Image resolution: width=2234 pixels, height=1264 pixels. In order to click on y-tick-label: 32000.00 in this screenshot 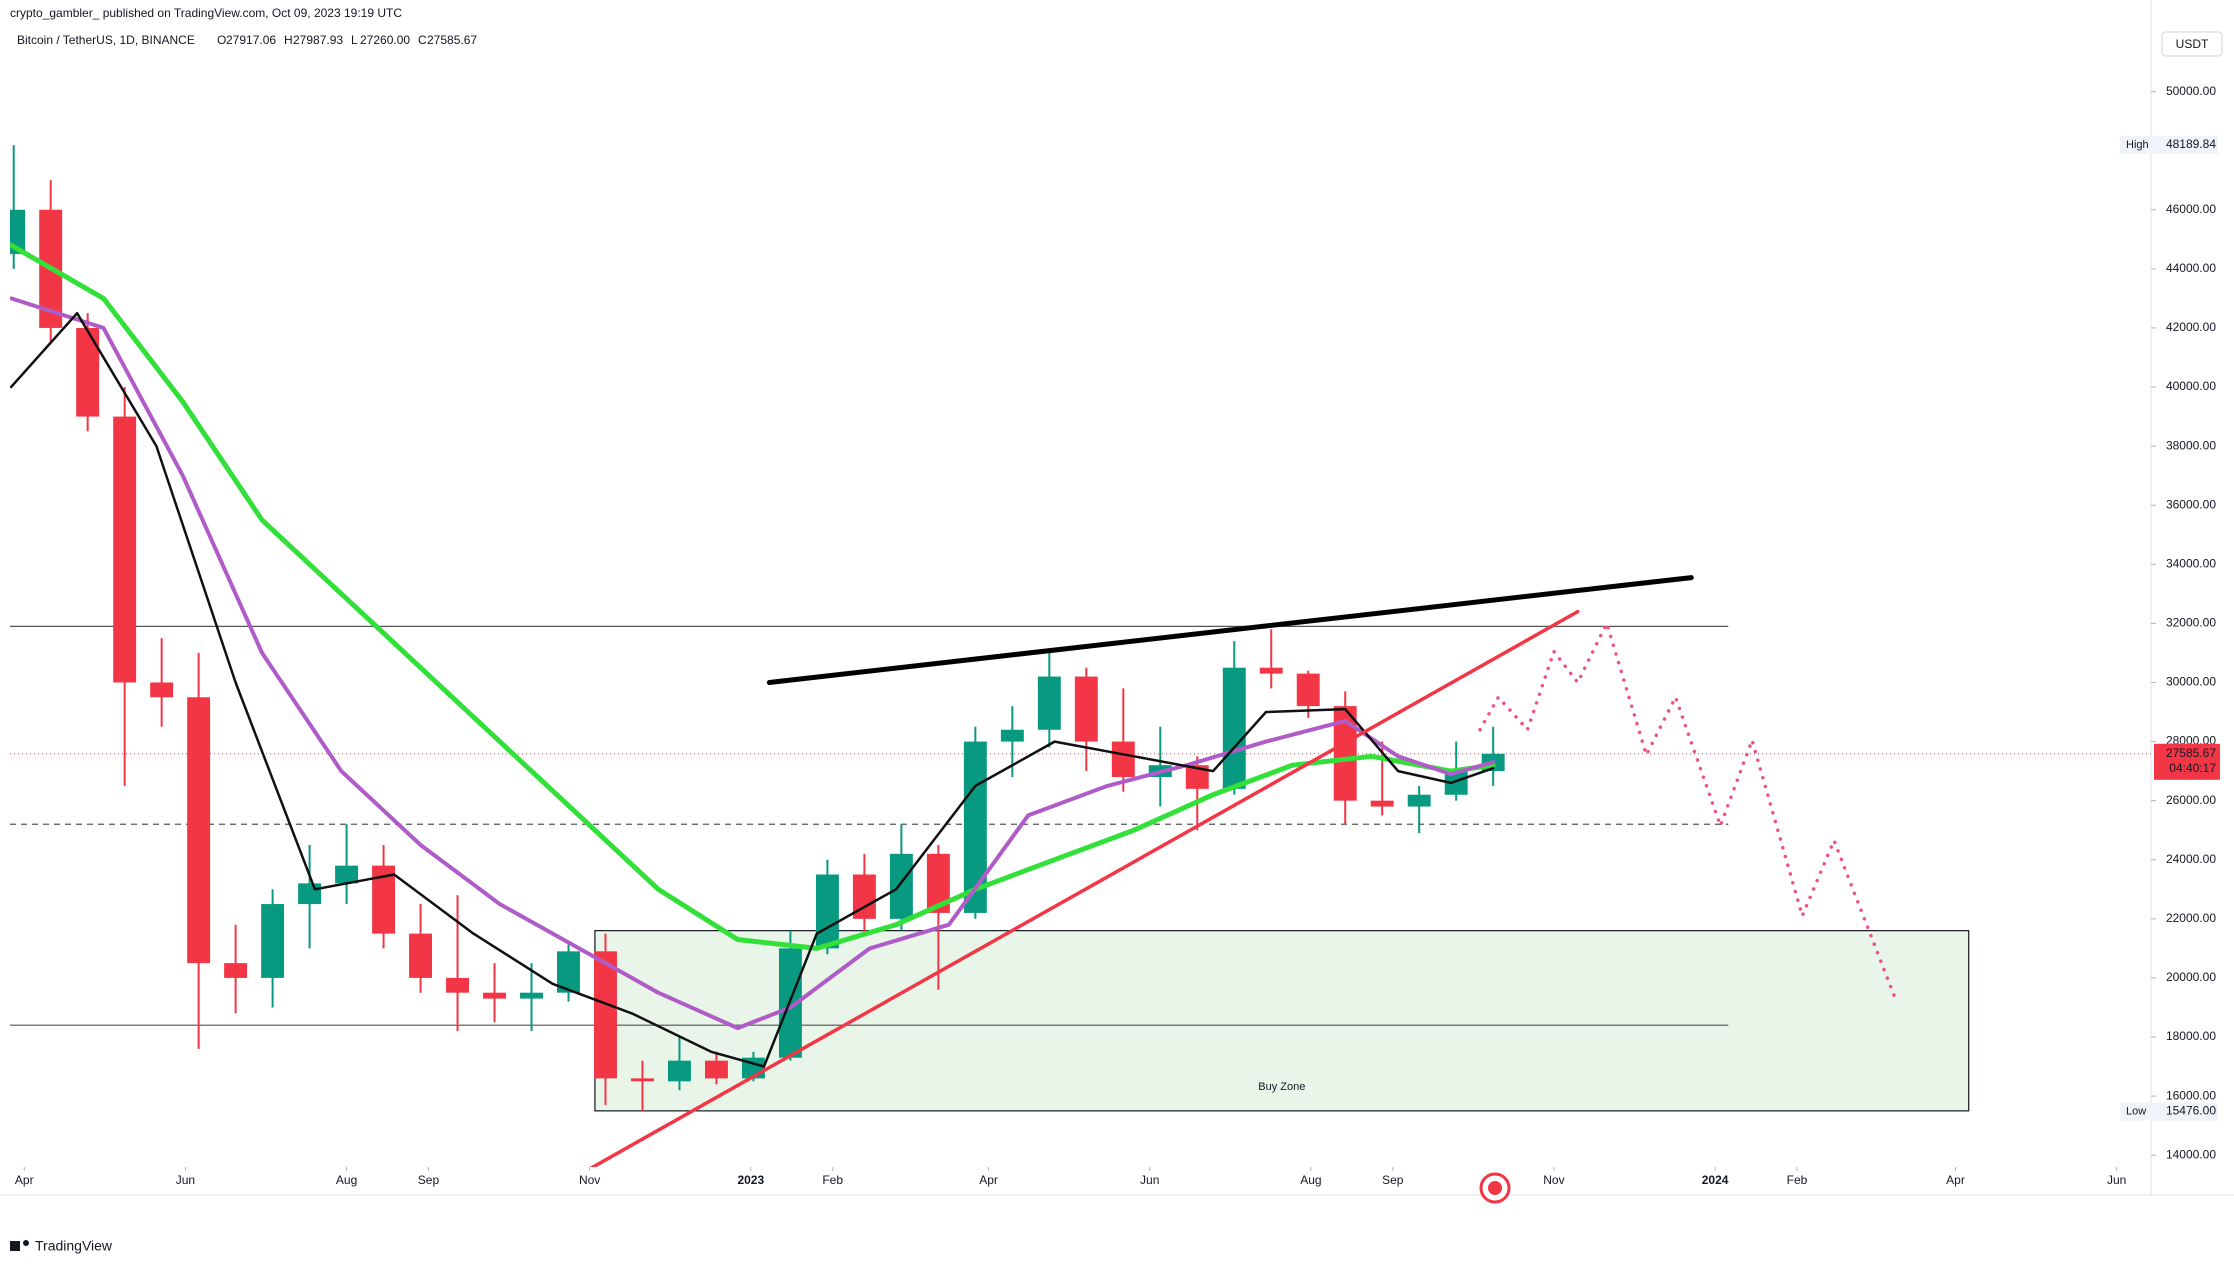, I will do `click(2191, 623)`.